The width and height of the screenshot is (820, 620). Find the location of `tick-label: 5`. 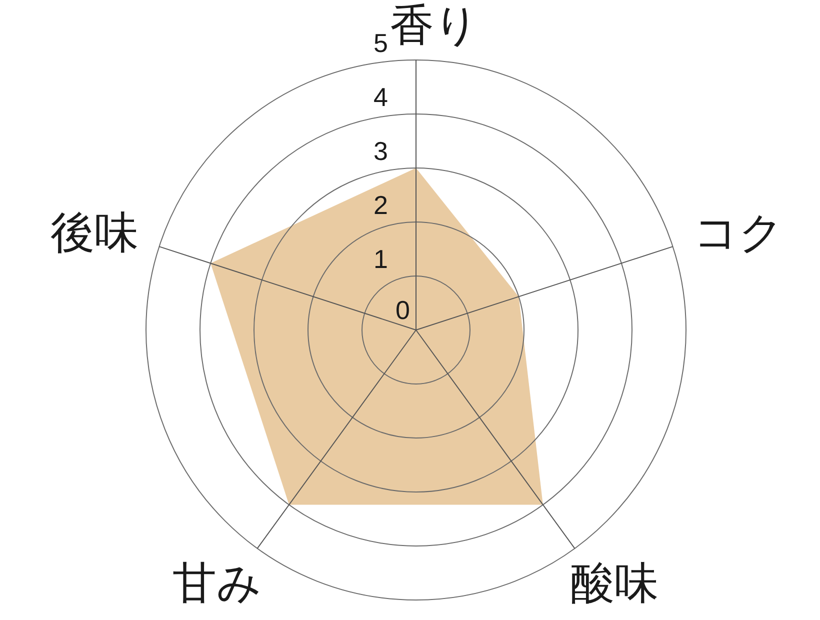

tick-label: 5 is located at coordinates (381, 43).